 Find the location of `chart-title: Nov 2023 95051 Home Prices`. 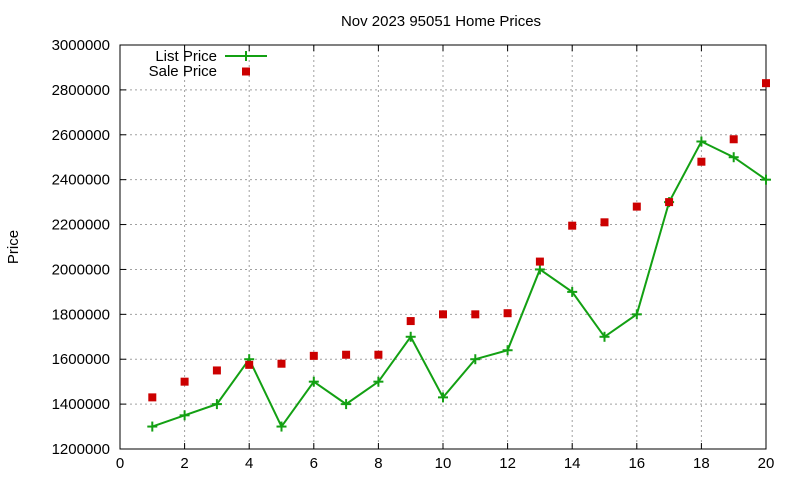

chart-title: Nov 2023 95051 Home Prices is located at coordinates (441, 21).